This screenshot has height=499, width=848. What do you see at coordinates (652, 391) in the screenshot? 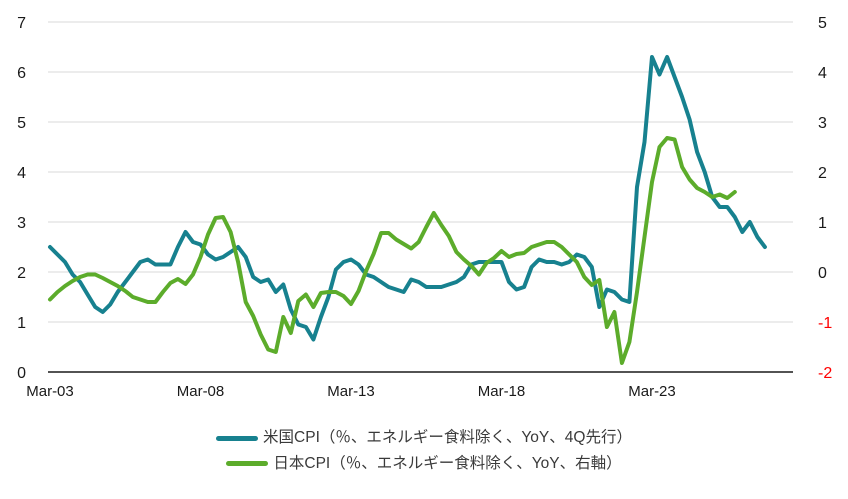
I see `x-axis-tick-label: Mar-23` at bounding box center [652, 391].